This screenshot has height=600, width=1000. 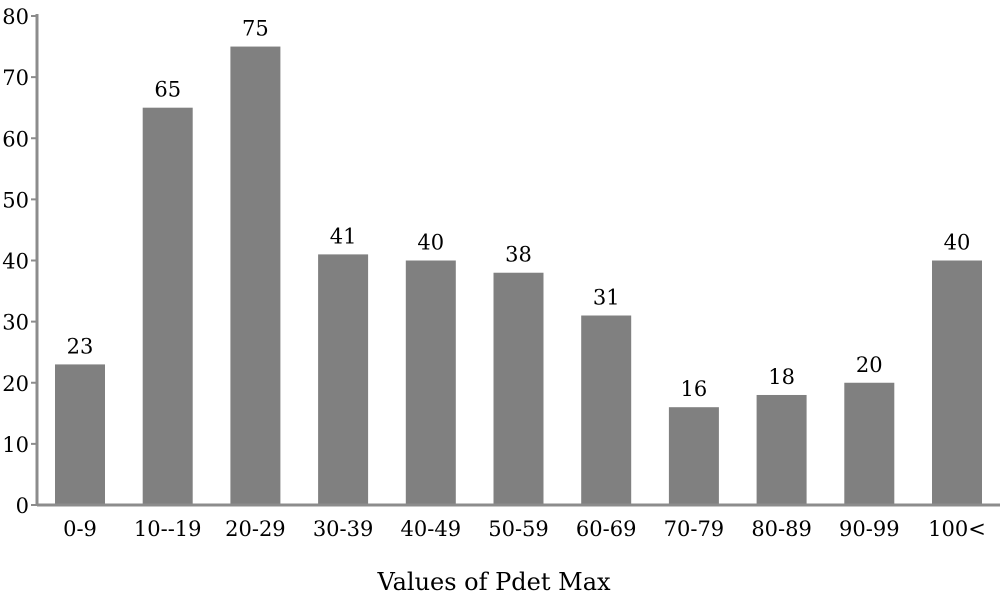 What do you see at coordinates (869, 365) in the screenshot?
I see `bar-value-label: 20` at bounding box center [869, 365].